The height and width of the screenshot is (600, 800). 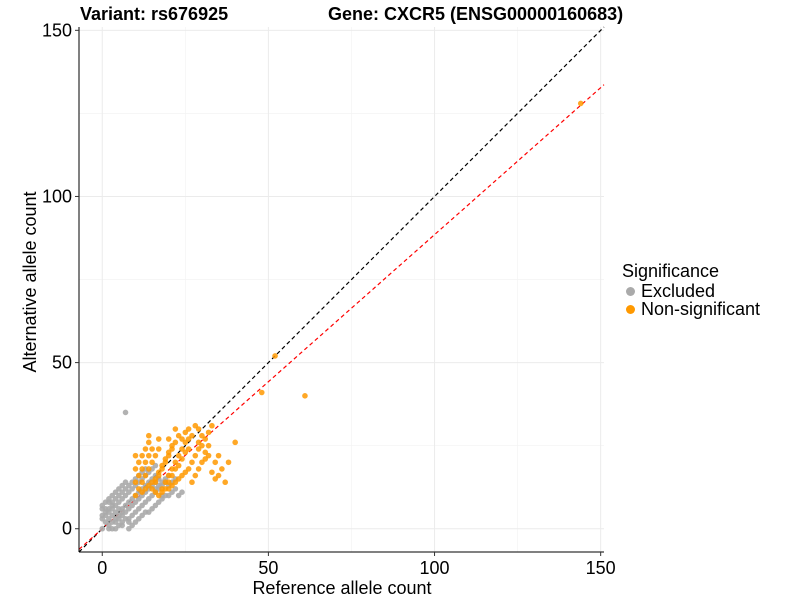 I want to click on y-tick-label: 0, so click(x=67, y=529).